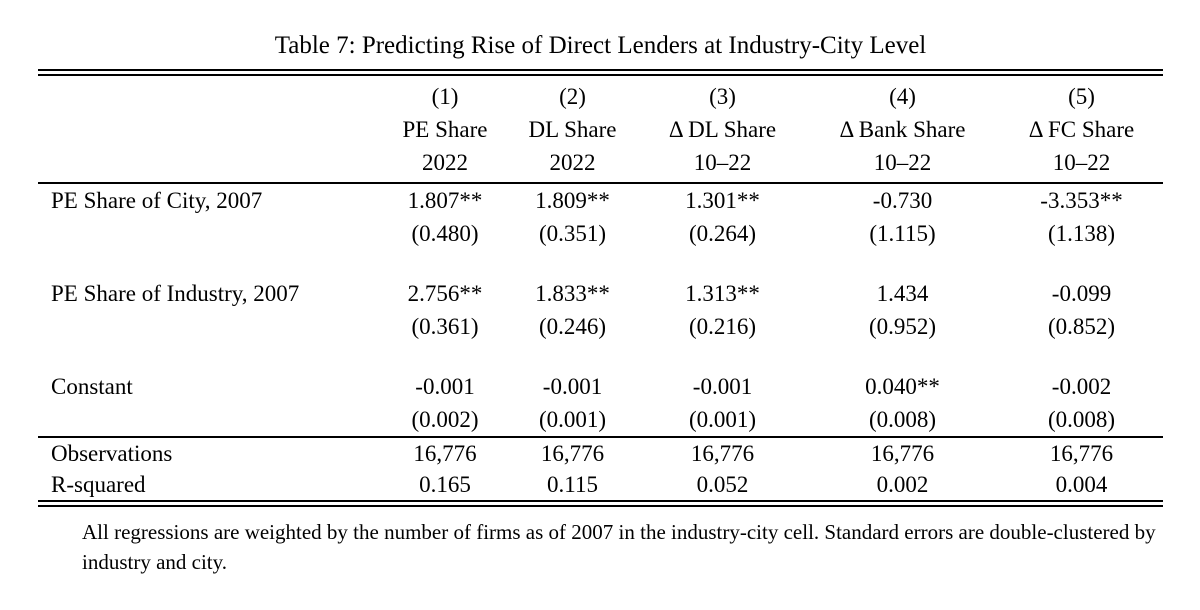  What do you see at coordinates (902, 96) in the screenshot?
I see `column-number: (4)` at bounding box center [902, 96].